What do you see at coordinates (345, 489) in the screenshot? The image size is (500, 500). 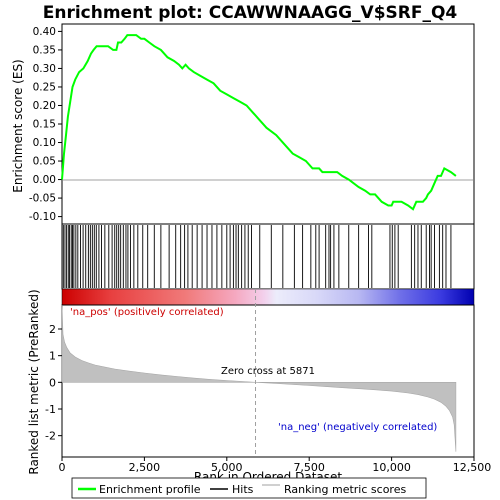 I see `legend-ranking-label: Ranking metric scores` at bounding box center [345, 489].